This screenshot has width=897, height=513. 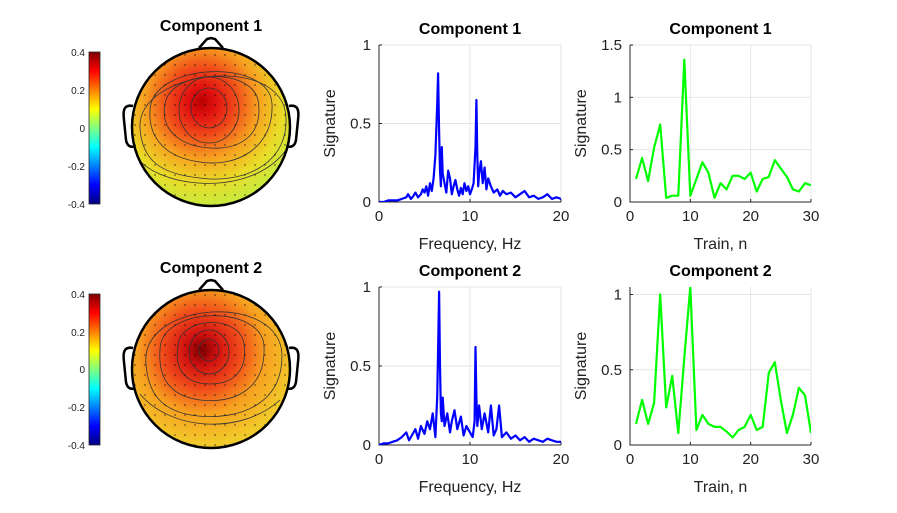 I want to click on spectrum-2-x-tick-label: 0, so click(x=379, y=459).